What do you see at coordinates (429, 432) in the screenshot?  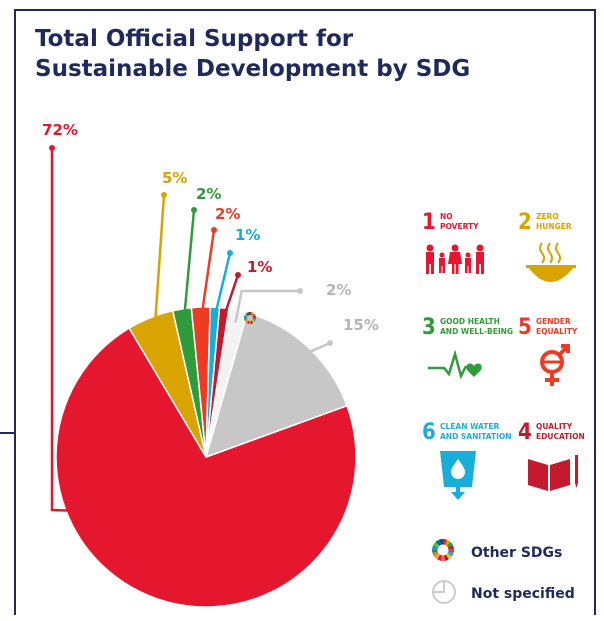 I see `sdg-number: 6` at bounding box center [429, 432].